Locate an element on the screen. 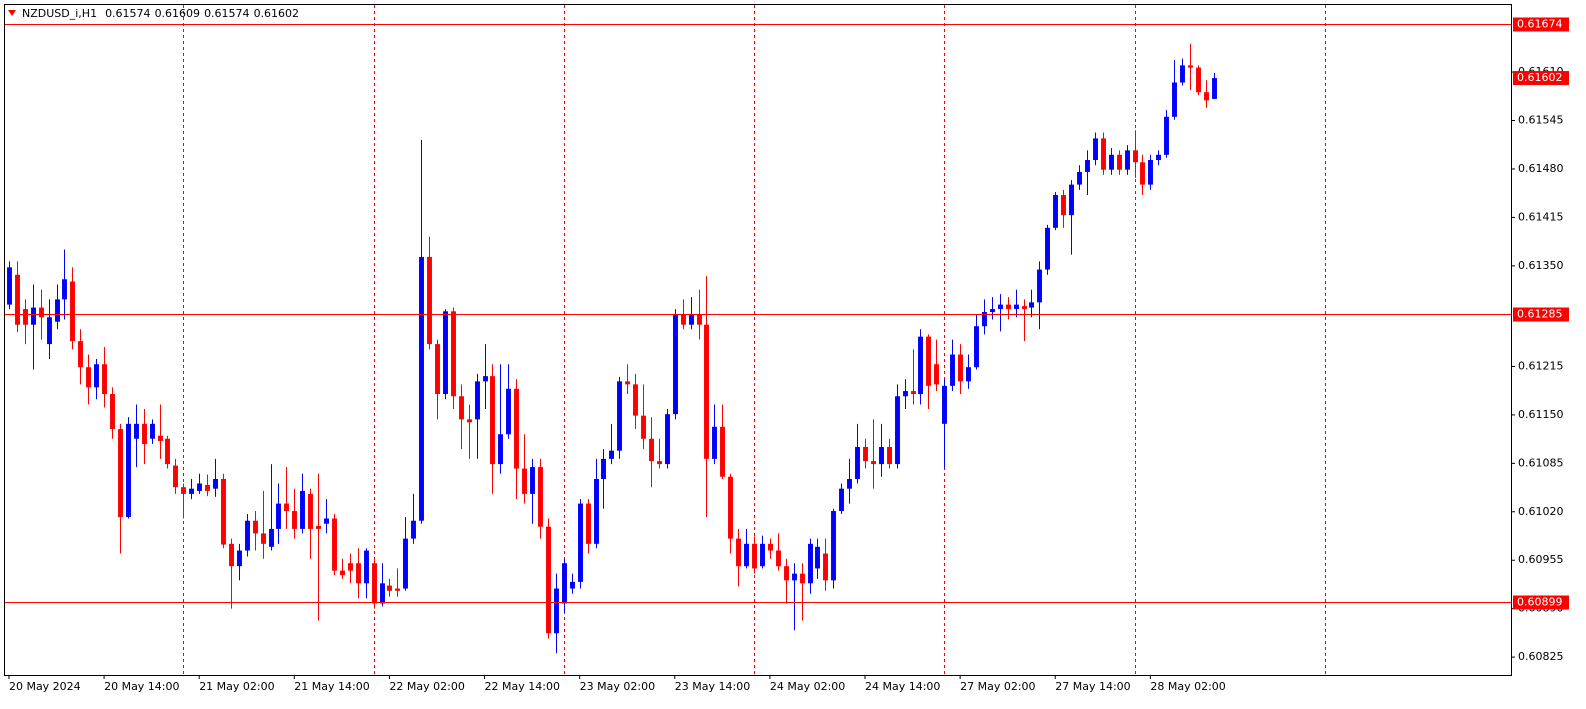 The image size is (1586, 709). price-label: 0.61285 is located at coordinates (1540, 314).